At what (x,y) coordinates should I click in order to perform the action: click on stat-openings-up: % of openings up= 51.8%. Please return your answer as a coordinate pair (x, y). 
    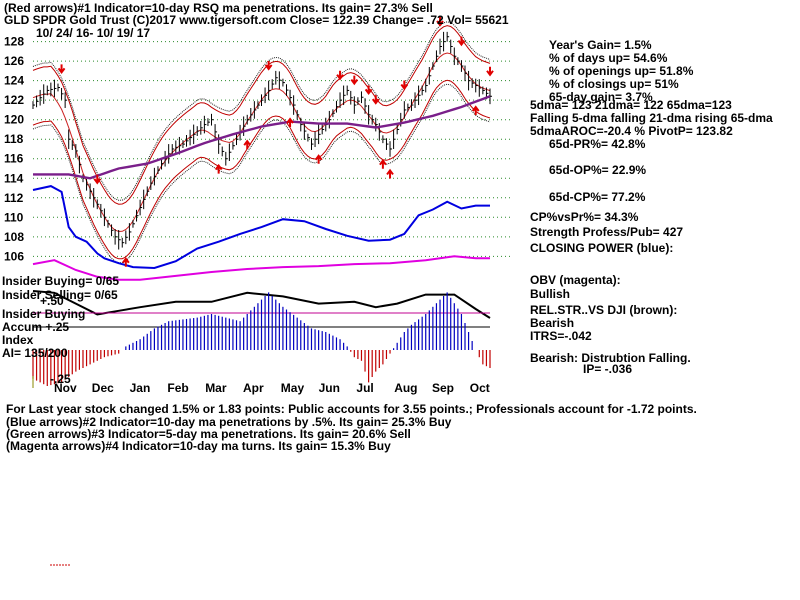
    Looking at the image, I should click on (621, 71).